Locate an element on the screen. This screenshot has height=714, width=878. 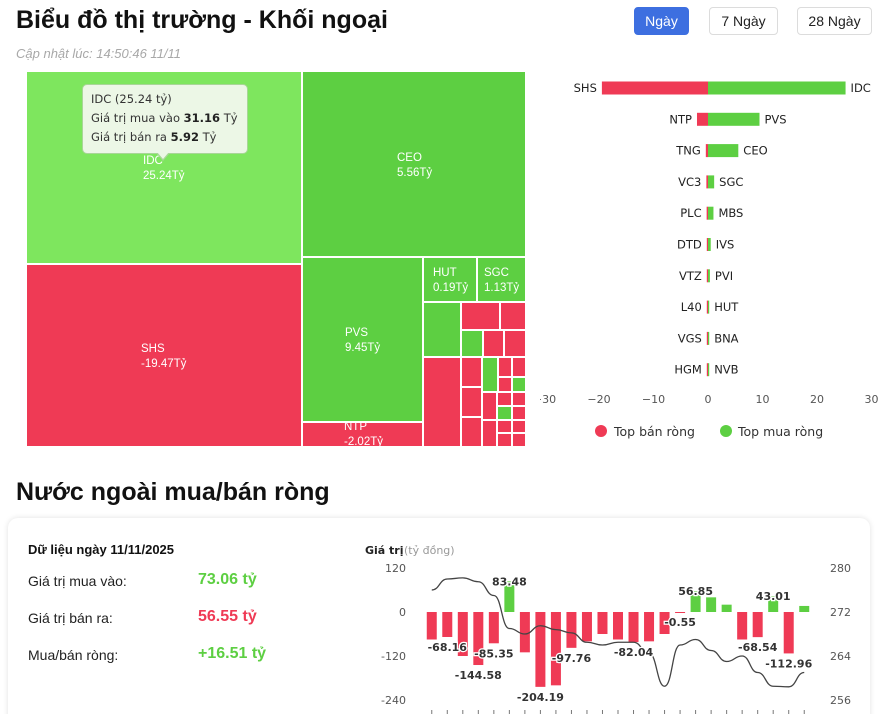
x-tick-label: 20 is located at coordinates (817, 399).